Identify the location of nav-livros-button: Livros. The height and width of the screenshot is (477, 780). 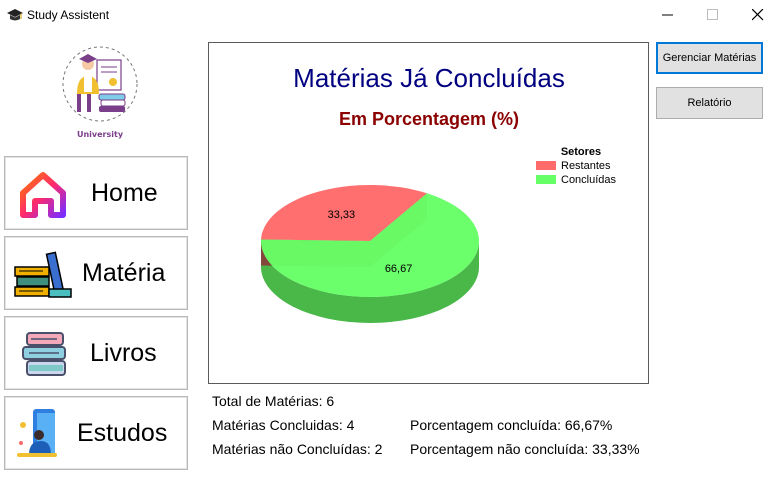
(96, 353).